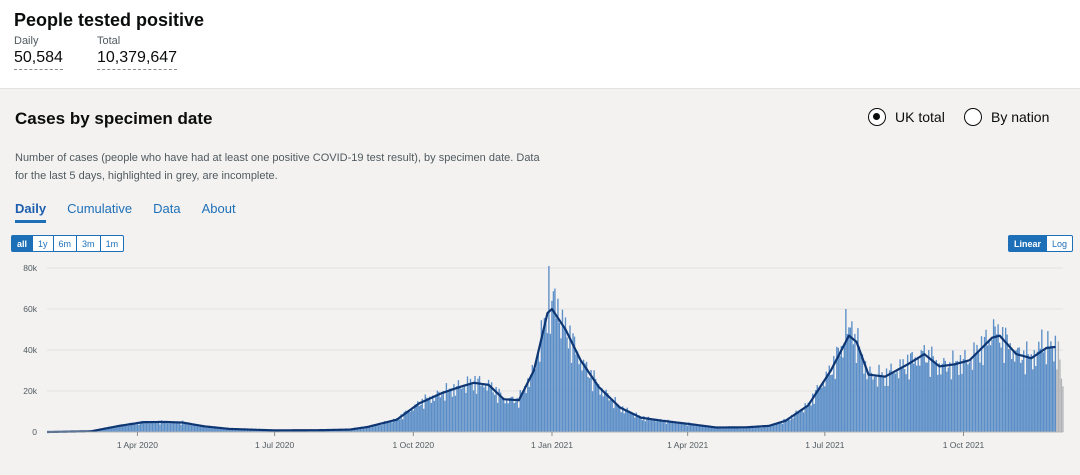 The width and height of the screenshot is (1080, 475). What do you see at coordinates (31, 212) in the screenshot?
I see `tab-daily: Daily` at bounding box center [31, 212].